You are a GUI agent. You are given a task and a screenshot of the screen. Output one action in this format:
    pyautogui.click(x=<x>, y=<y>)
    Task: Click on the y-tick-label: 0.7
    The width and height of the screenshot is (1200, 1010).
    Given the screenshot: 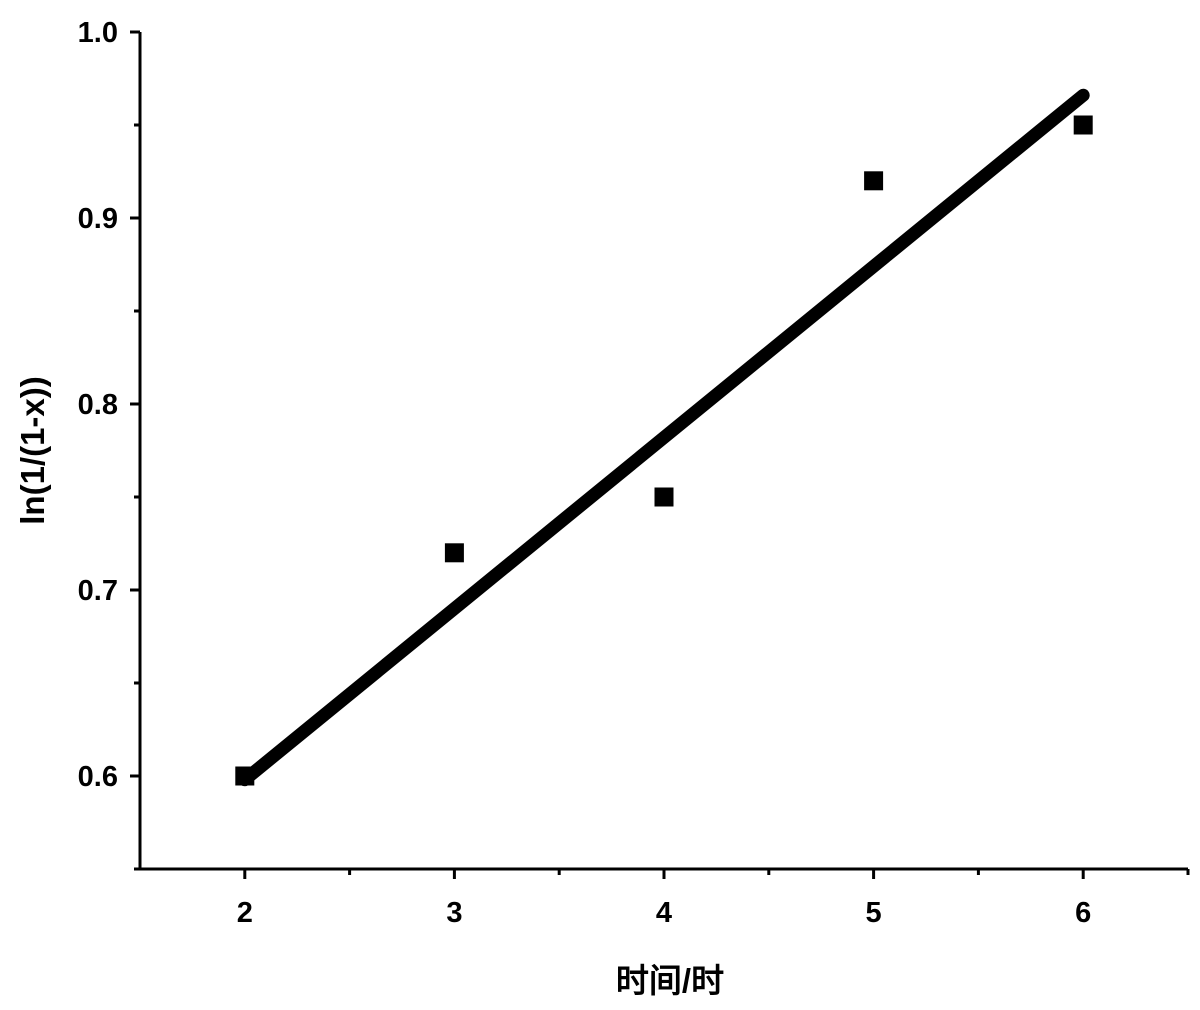 What is the action you would take?
    pyautogui.click(x=98, y=591)
    